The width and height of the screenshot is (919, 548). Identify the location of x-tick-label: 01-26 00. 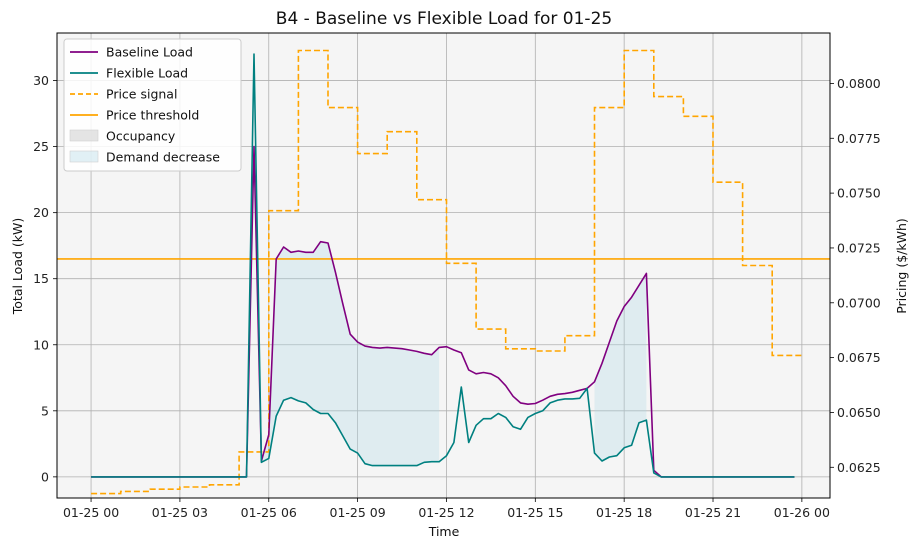
(802, 512).